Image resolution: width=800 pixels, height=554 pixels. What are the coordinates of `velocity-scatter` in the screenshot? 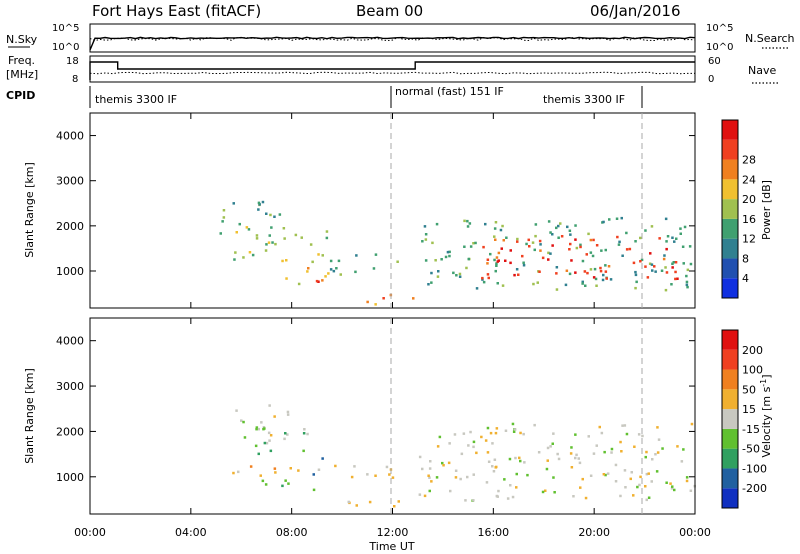 It's located at (464, 456).